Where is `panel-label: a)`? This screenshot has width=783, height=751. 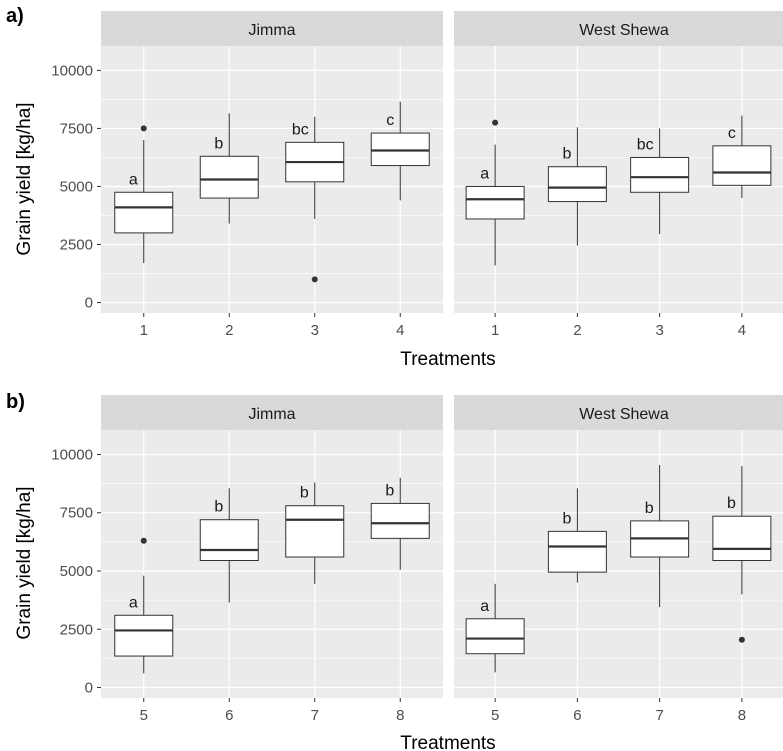 panel-label: a) is located at coordinates (15, 16).